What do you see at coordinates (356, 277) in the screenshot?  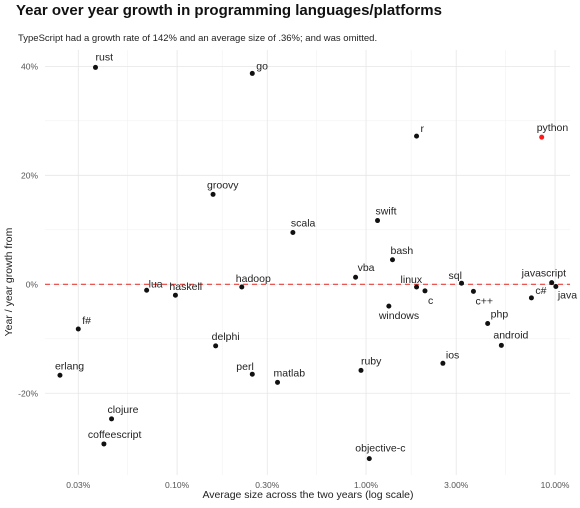 I see `point-vba` at bounding box center [356, 277].